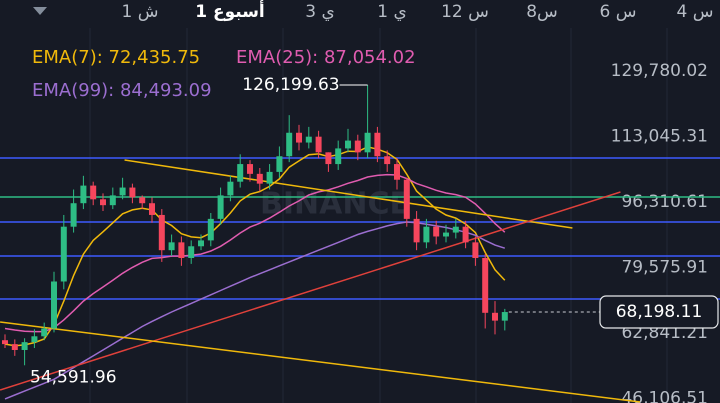 This screenshot has height=403, width=720. What do you see at coordinates (320, 12) in the screenshot?
I see `timeframe-tab: 3 ي` at bounding box center [320, 12].